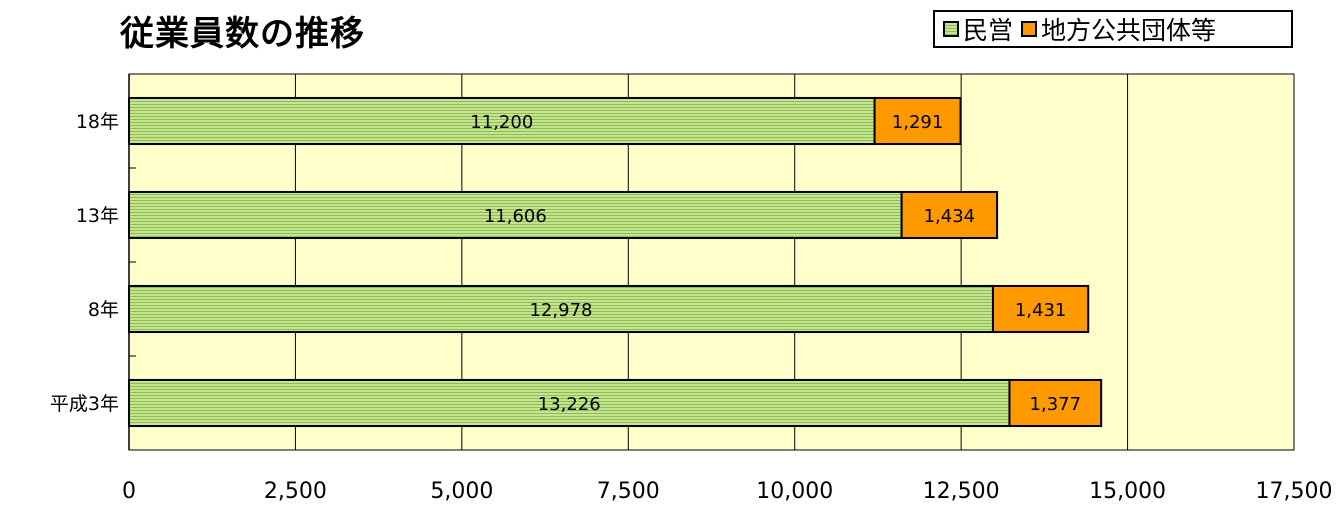 This screenshot has height=506, width=1337. What do you see at coordinates (988, 30) in the screenshot?
I see `legend-label-private: 民営` at bounding box center [988, 30].